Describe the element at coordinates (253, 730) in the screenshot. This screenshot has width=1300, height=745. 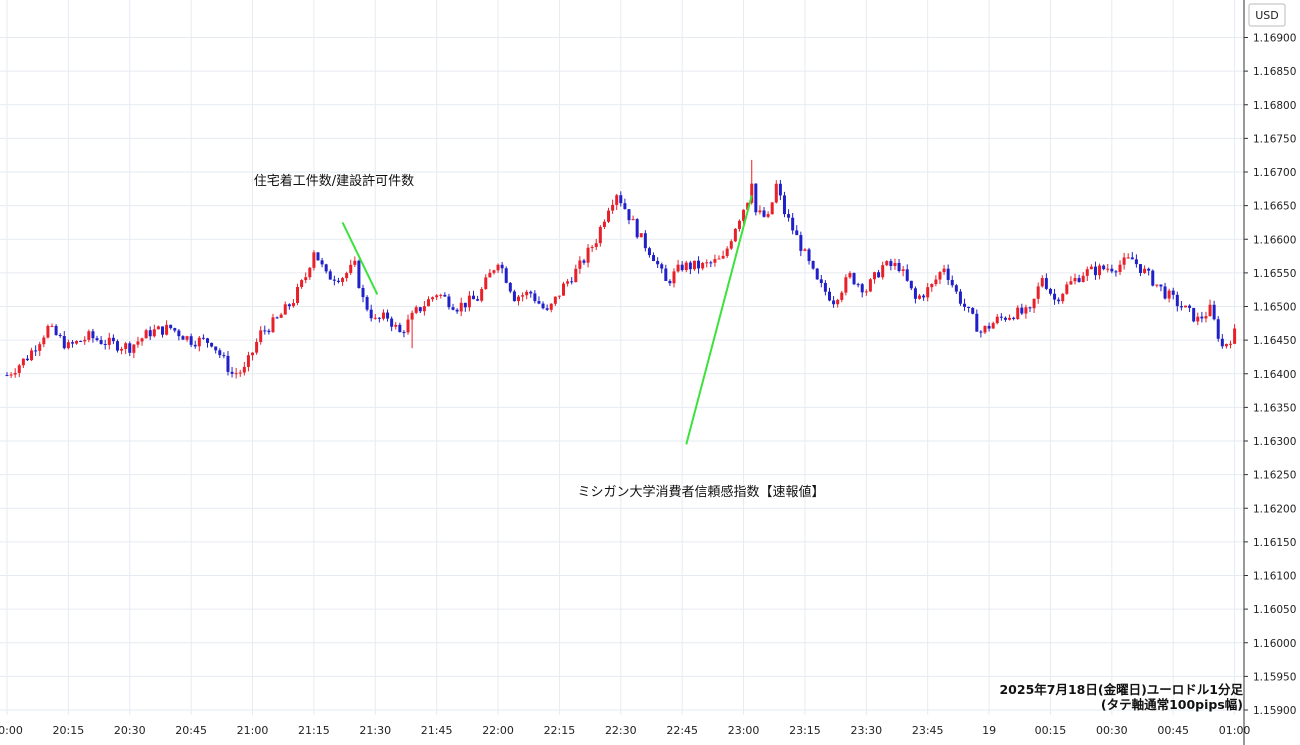
I see `x-tick-label: 21:00` at that location.